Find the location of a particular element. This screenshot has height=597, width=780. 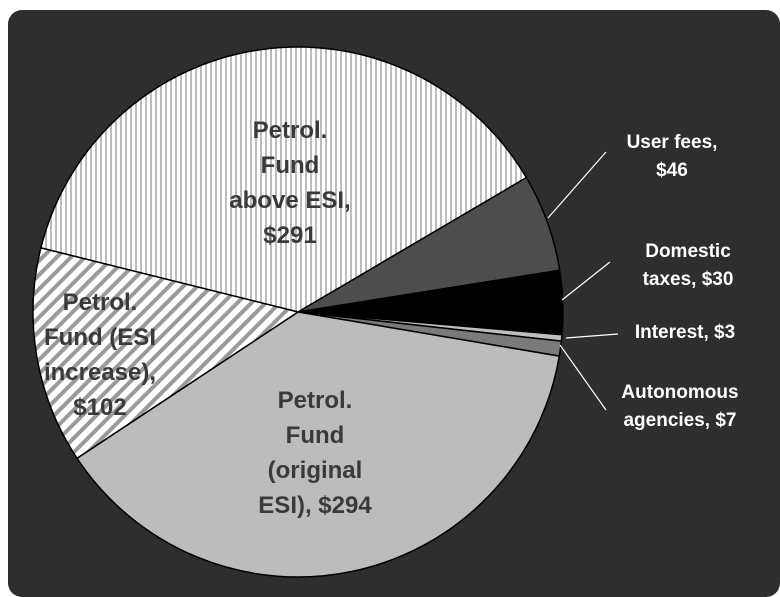

data-label: Petrol. Fund (original ESI), $294 is located at coordinates (315, 453).